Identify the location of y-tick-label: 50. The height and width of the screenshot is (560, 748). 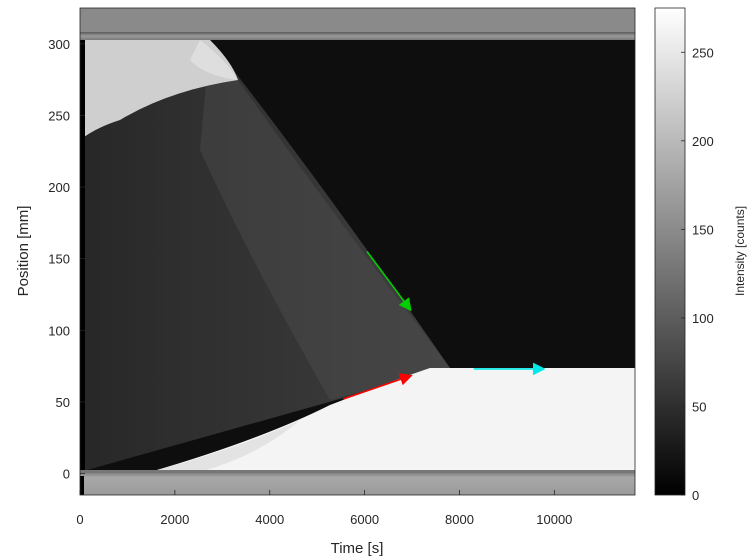
(63, 402).